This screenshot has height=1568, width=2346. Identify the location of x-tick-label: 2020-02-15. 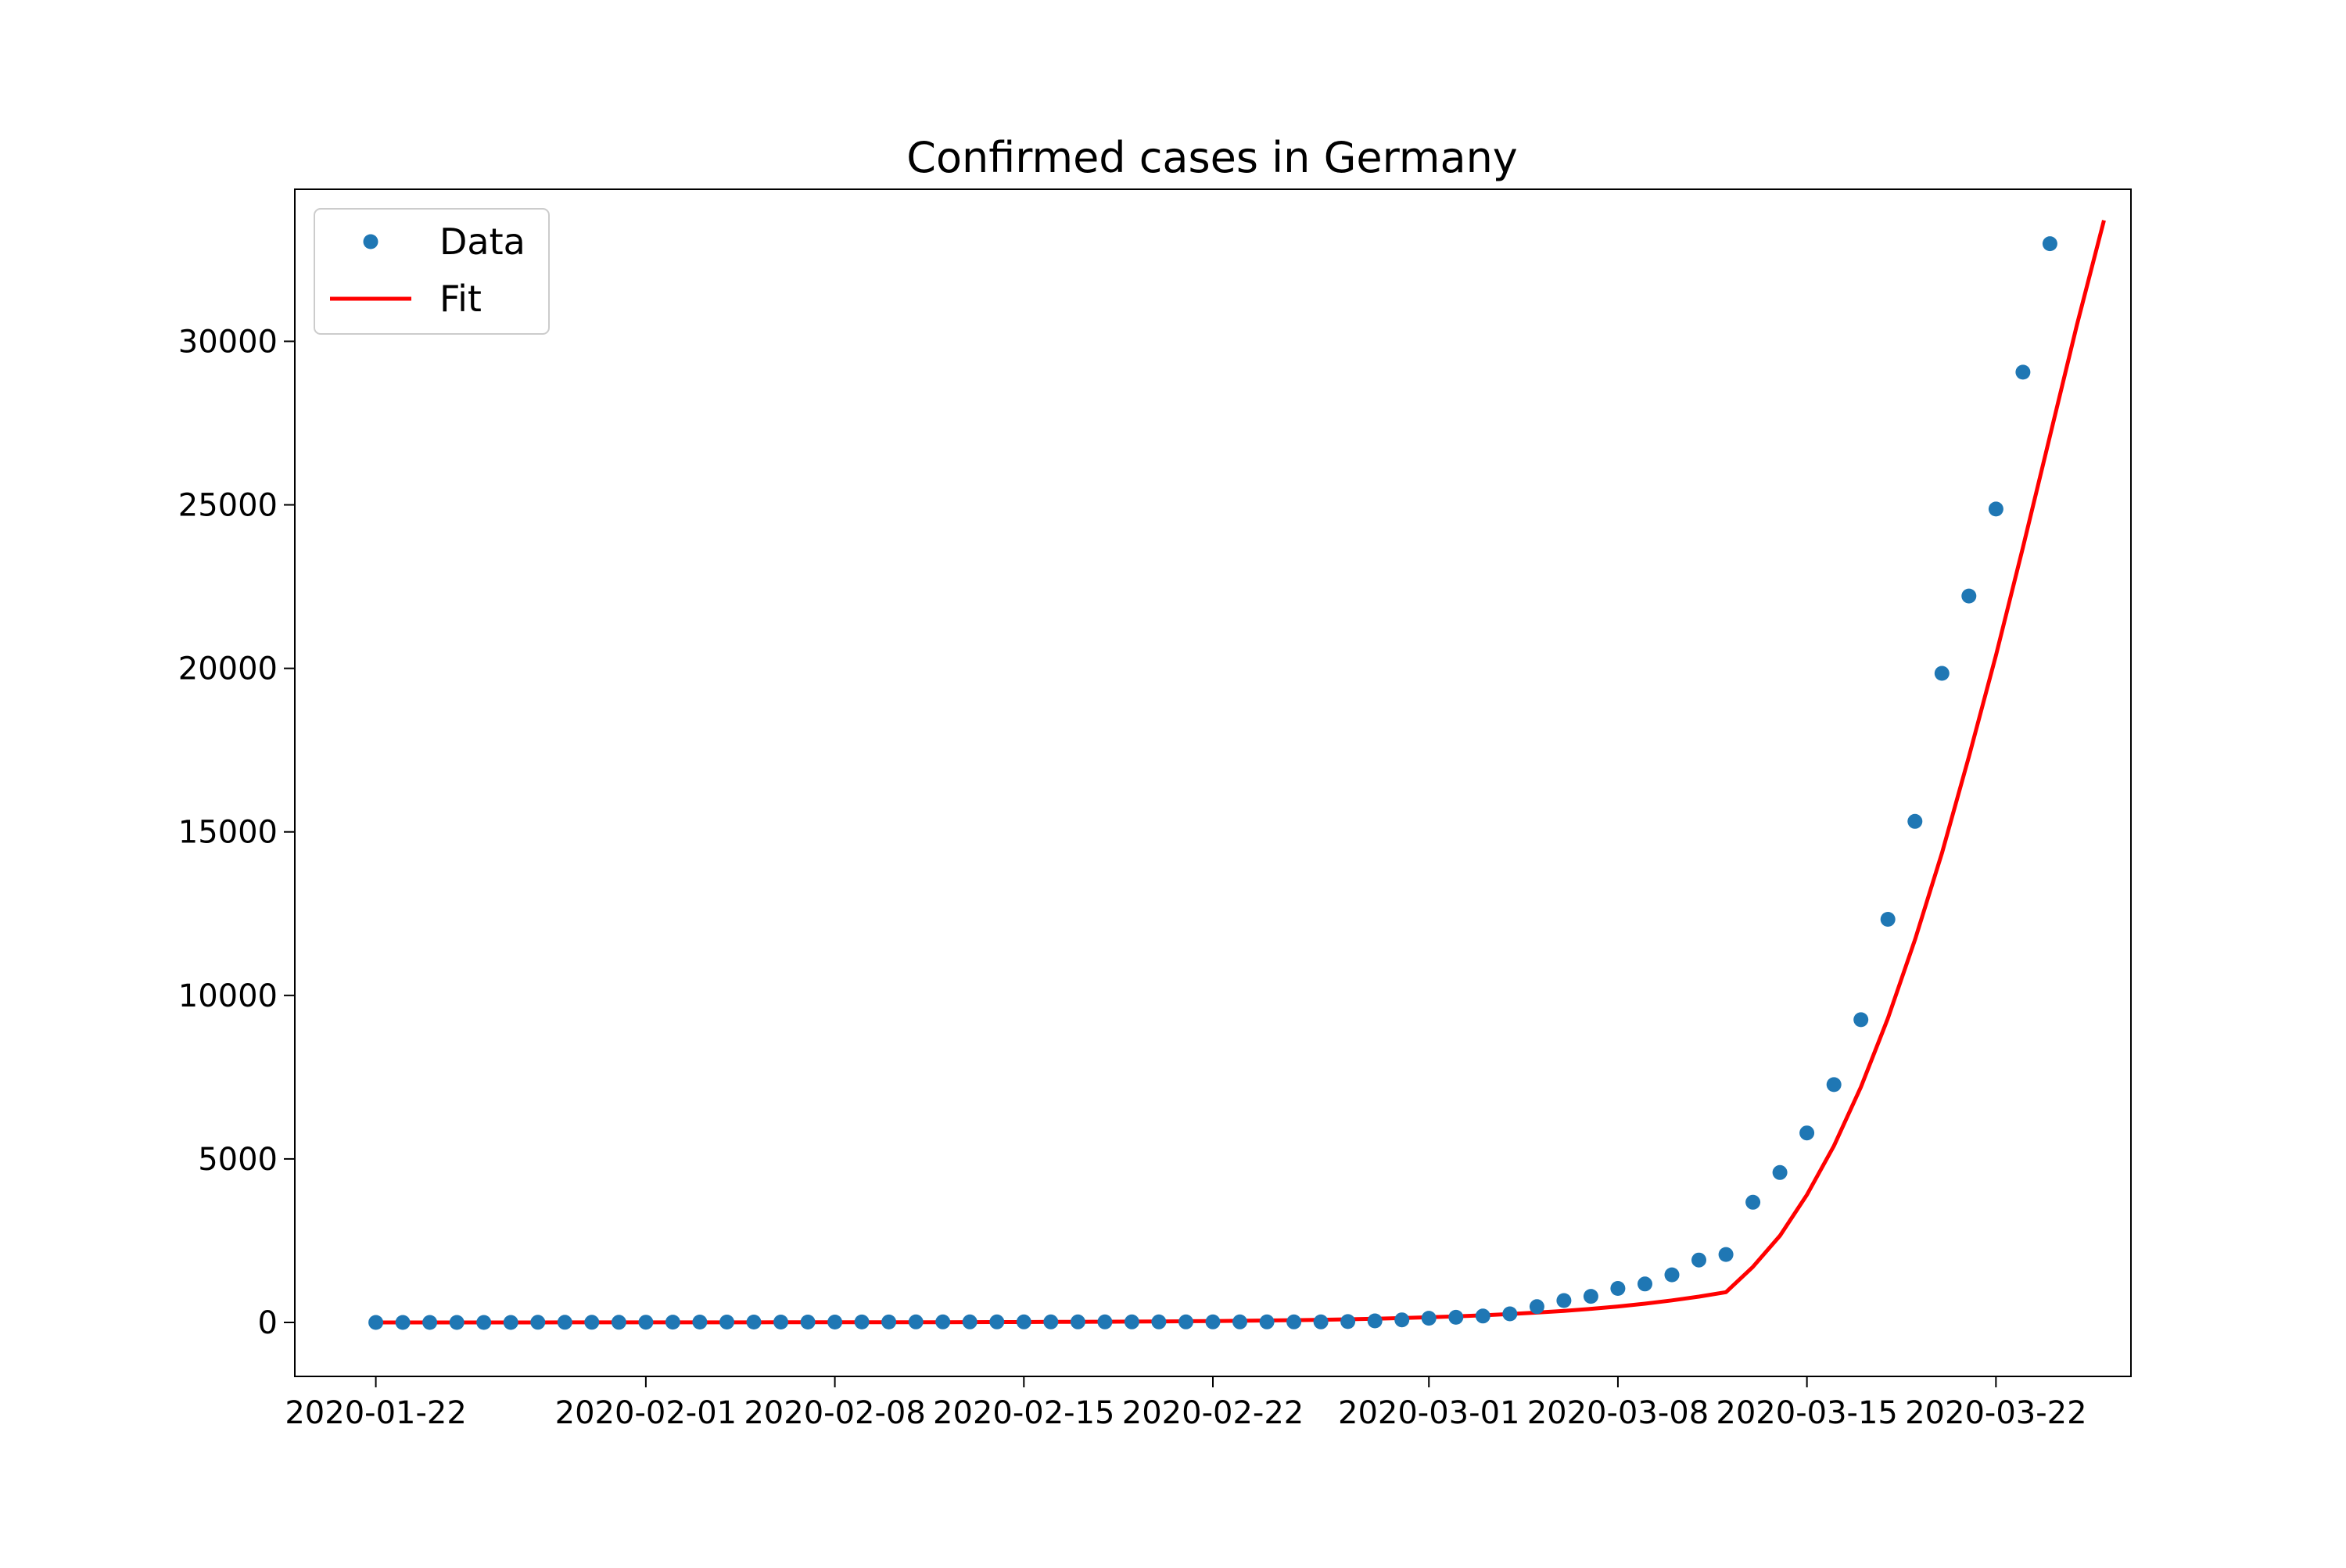
(1023, 1413).